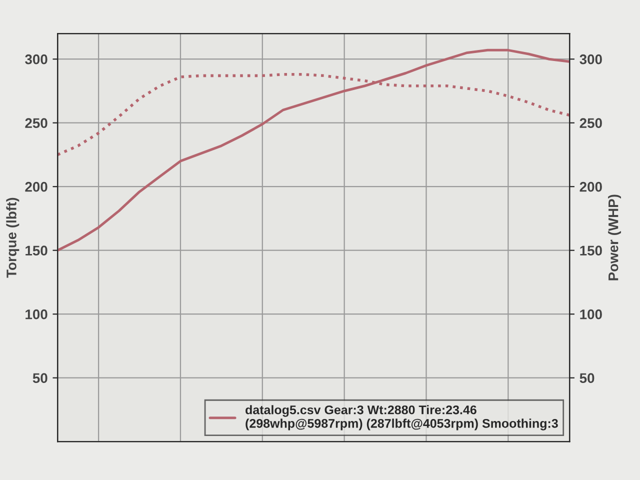 The image size is (640, 480). What do you see at coordinates (591, 59) in the screenshot?
I see `y2-tick-label: 300` at bounding box center [591, 59].